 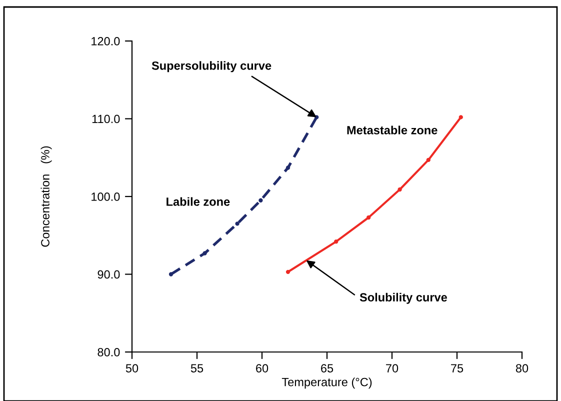 What do you see at coordinates (404, 298) in the screenshot?
I see `annotation: Solubility curve` at bounding box center [404, 298].